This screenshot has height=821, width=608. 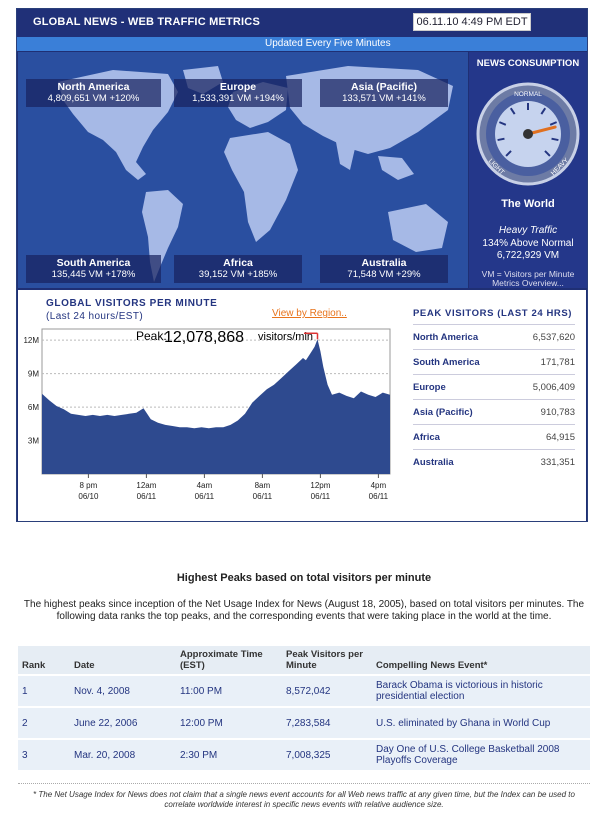 What do you see at coordinates (238, 274) in the screenshot?
I see `region-value: 39,152 VM +185%` at bounding box center [238, 274].